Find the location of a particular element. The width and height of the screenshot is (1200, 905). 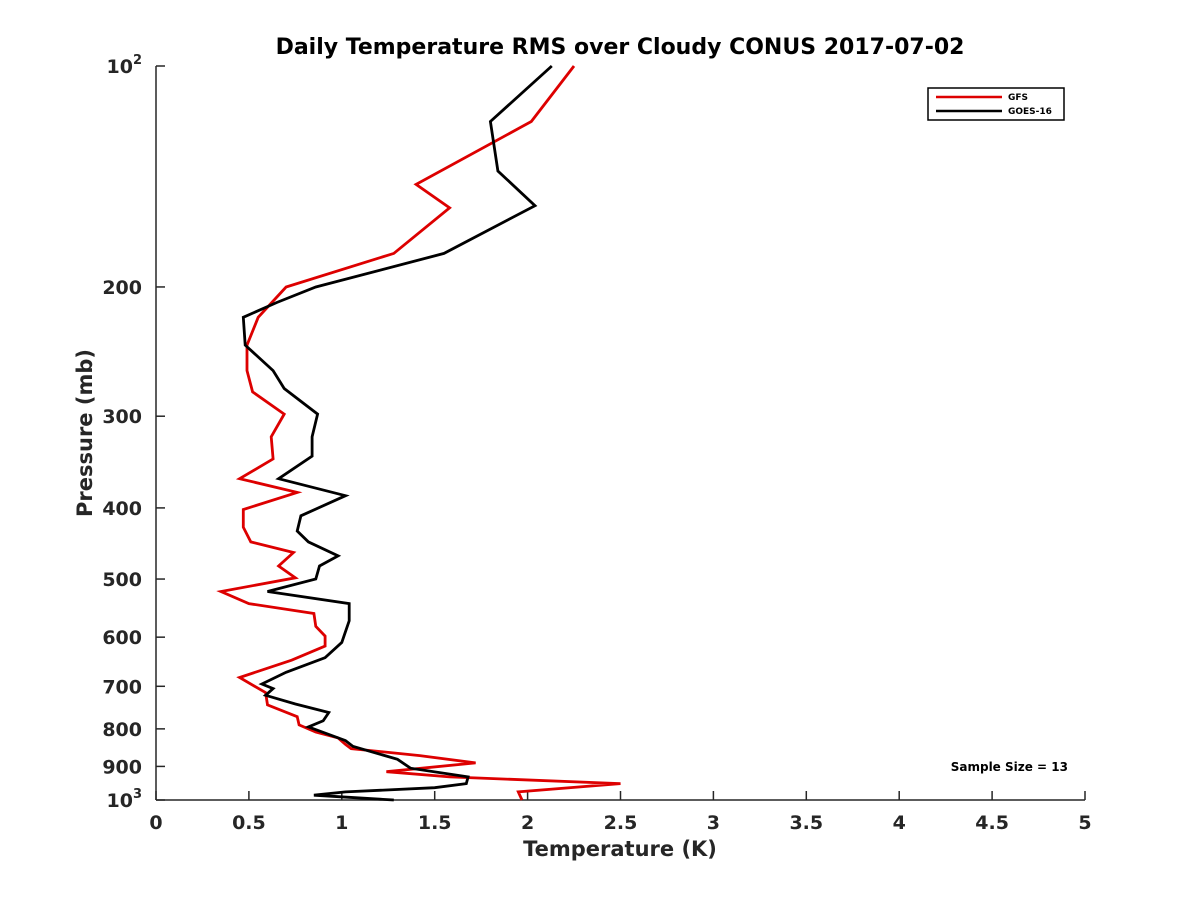

y-tick-label: 300 is located at coordinates (122, 417).